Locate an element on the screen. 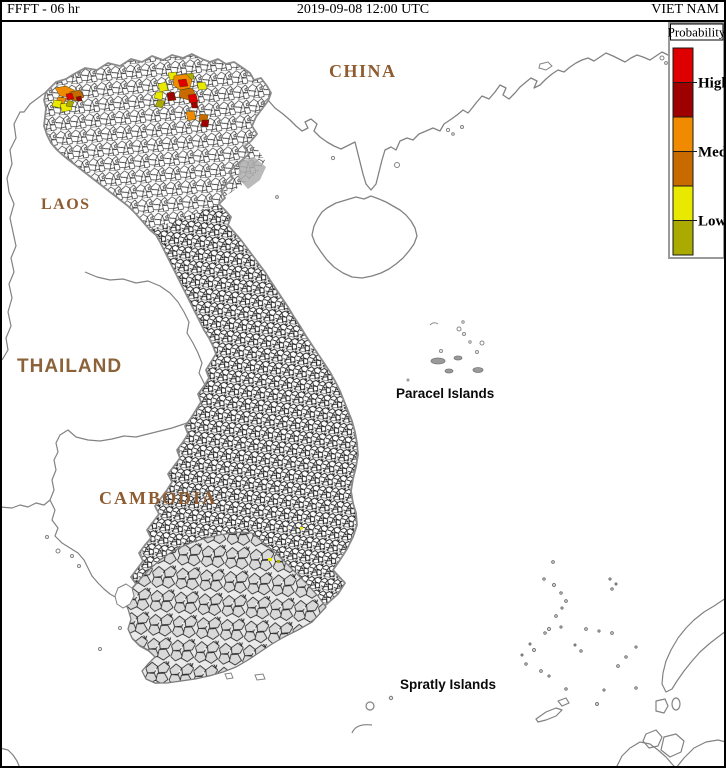 The width and height of the screenshot is (726, 768). label-thailand: THAILAND is located at coordinates (70, 366).